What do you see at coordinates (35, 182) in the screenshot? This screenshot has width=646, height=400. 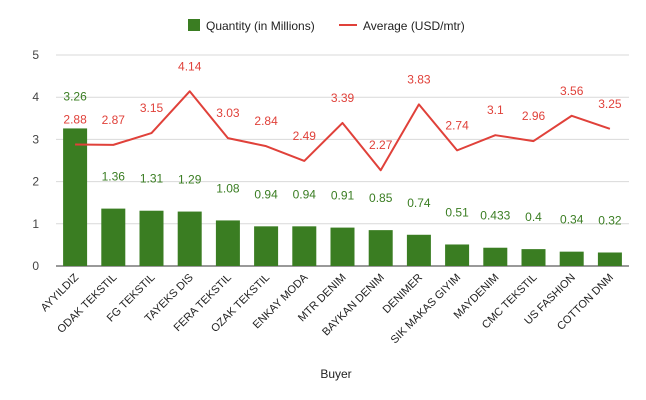 I see `y-tick-label: 2` at bounding box center [35, 182].